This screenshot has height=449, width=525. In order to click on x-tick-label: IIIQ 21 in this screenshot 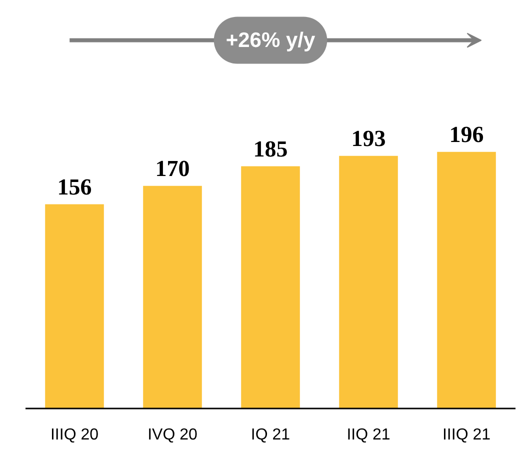, I will do `click(466, 435)`.